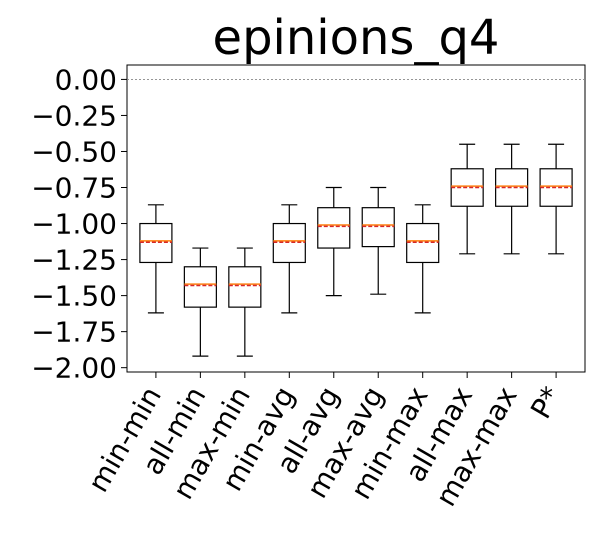  I want to click on y-tick-label: −1.50, so click(74, 296).